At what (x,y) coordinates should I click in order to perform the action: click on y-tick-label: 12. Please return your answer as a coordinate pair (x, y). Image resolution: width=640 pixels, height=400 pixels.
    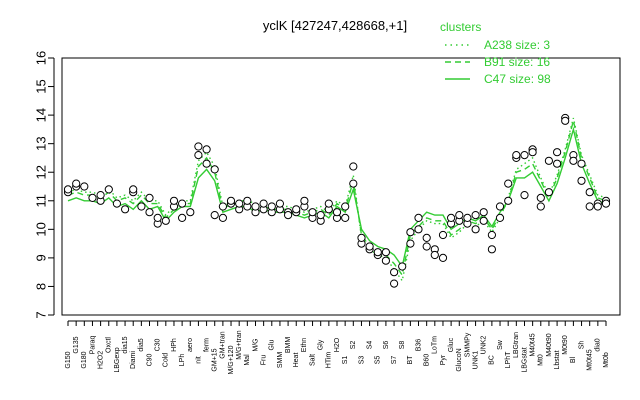
    Looking at the image, I should click on (40, 172).